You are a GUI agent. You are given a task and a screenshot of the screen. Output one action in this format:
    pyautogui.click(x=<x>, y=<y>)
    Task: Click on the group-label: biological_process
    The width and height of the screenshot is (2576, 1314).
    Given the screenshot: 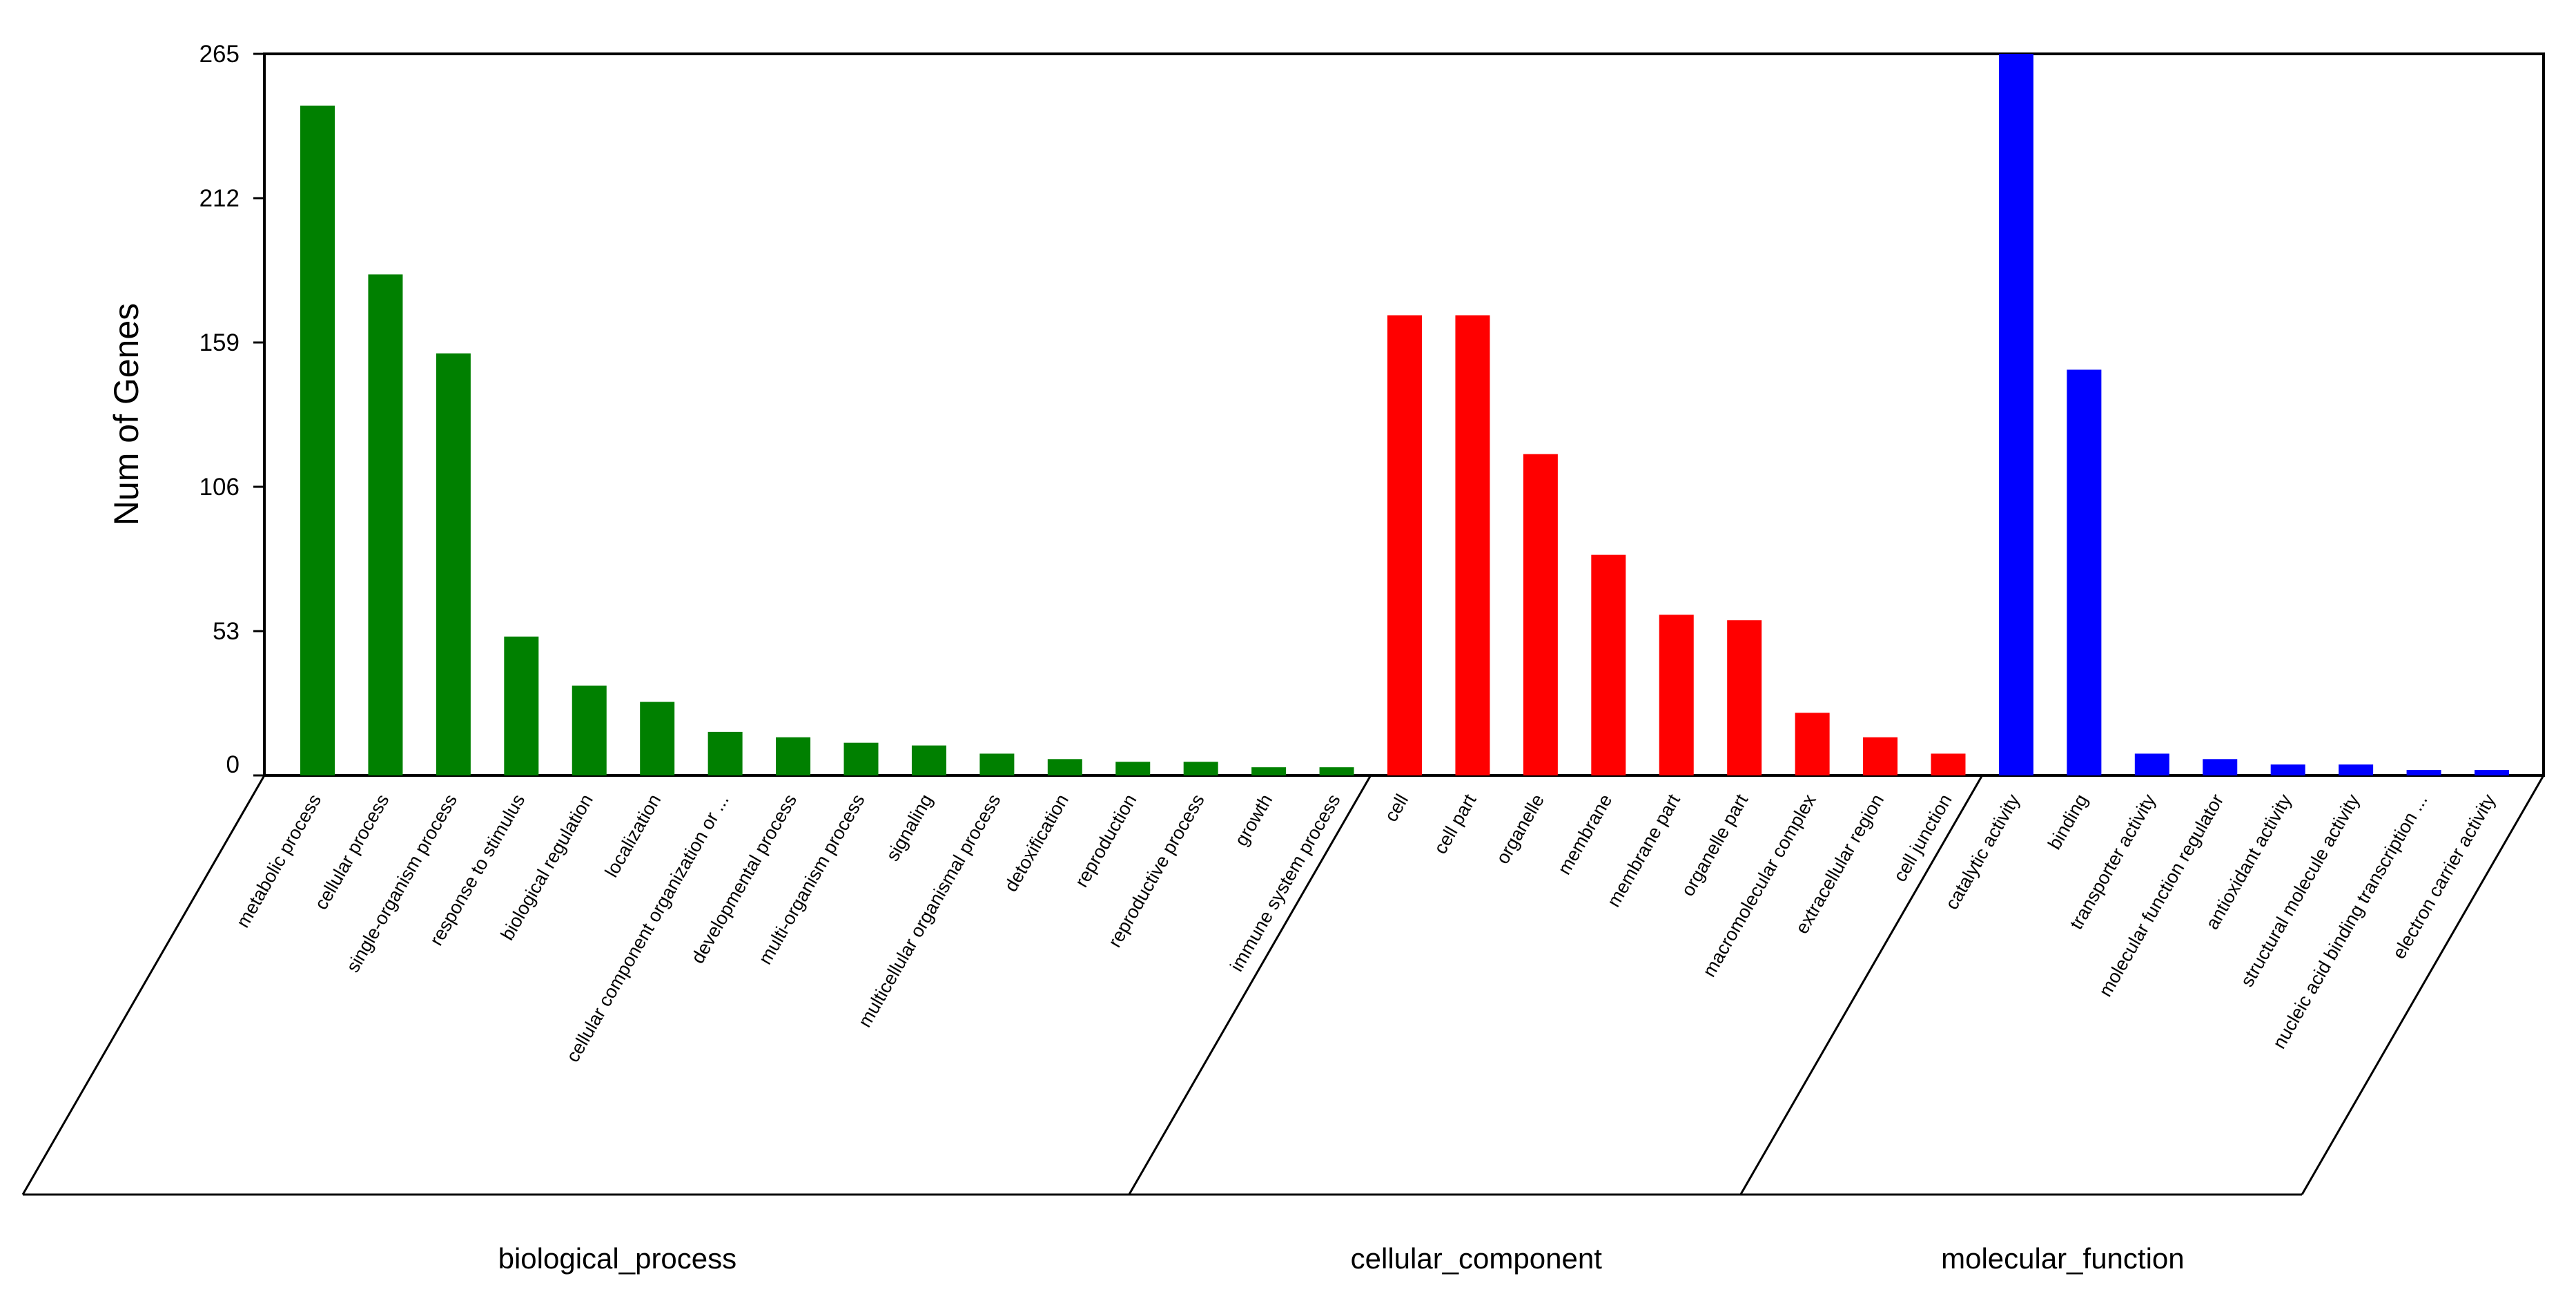 What is the action you would take?
    pyautogui.click(x=617, y=1258)
    